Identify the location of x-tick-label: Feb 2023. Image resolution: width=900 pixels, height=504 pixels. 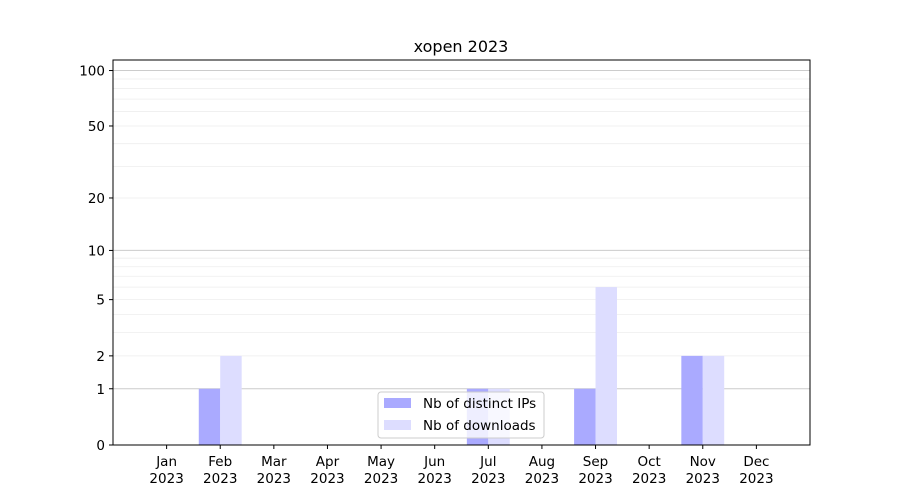
(220, 470).